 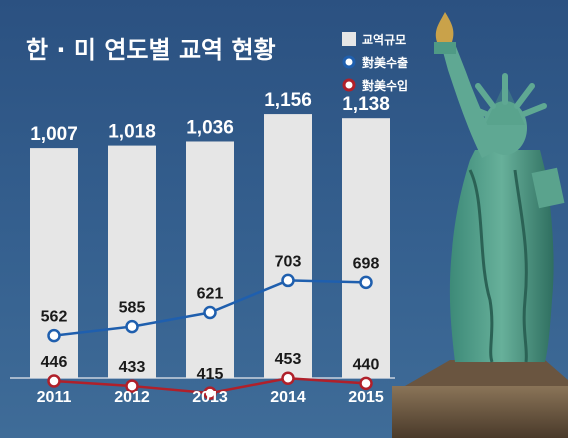 I want to click on export-point-2013, so click(x=210, y=312).